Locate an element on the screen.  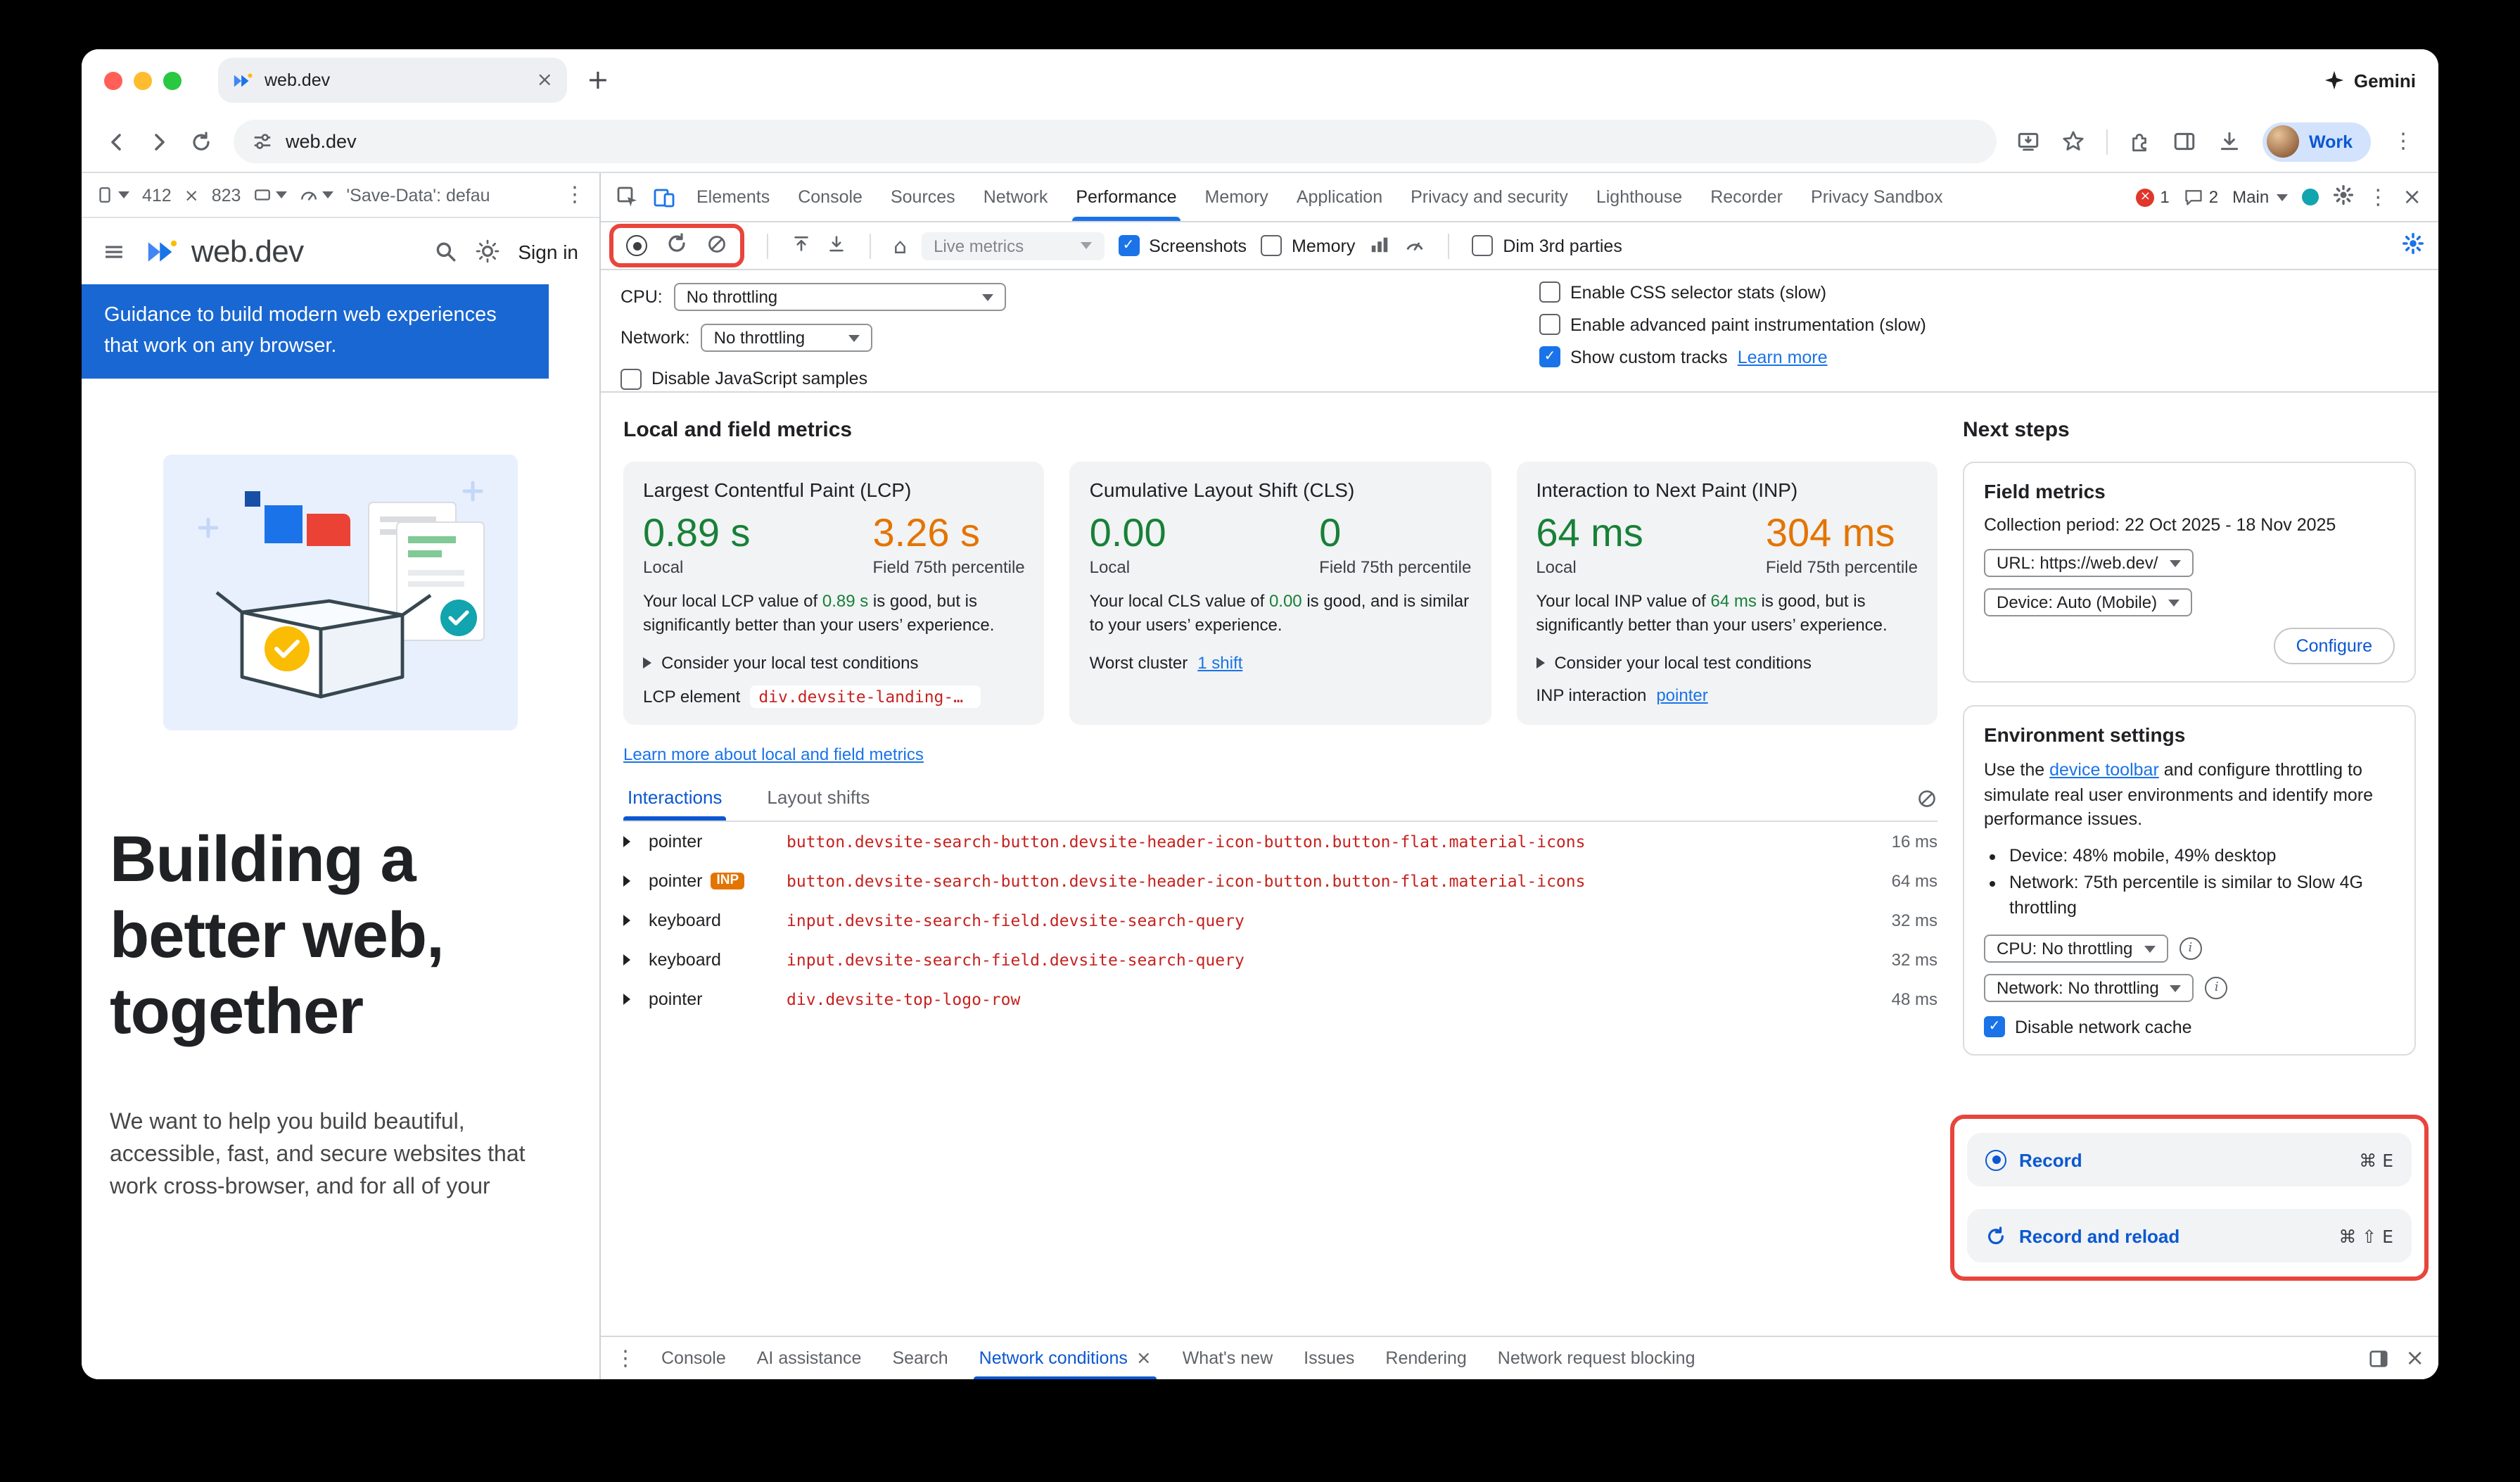
dim-3rd-parties-checkbox: Dim 3rd parties is located at coordinates (1547, 245).